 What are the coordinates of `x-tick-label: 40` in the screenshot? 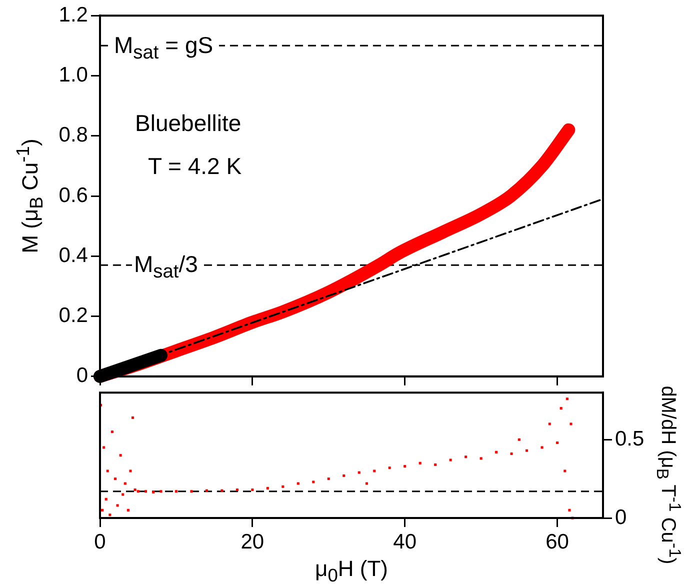 It's located at (405, 542).